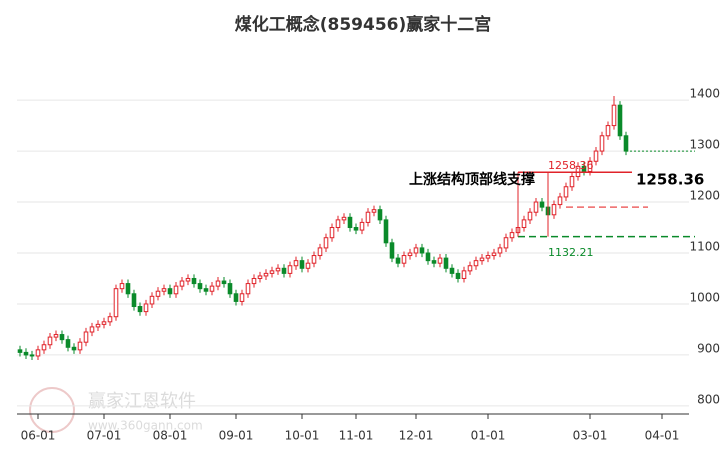 This screenshot has height=450, width=726. Describe the element at coordinates (145, 426) in the screenshot. I see `watermark-url: www.360gann.com` at that location.